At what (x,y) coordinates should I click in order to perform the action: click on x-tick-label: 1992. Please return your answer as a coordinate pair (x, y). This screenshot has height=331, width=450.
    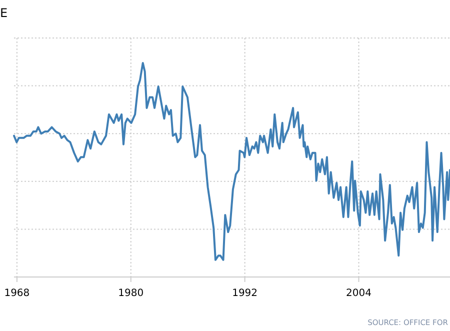
    Looking at the image, I should click on (245, 293).